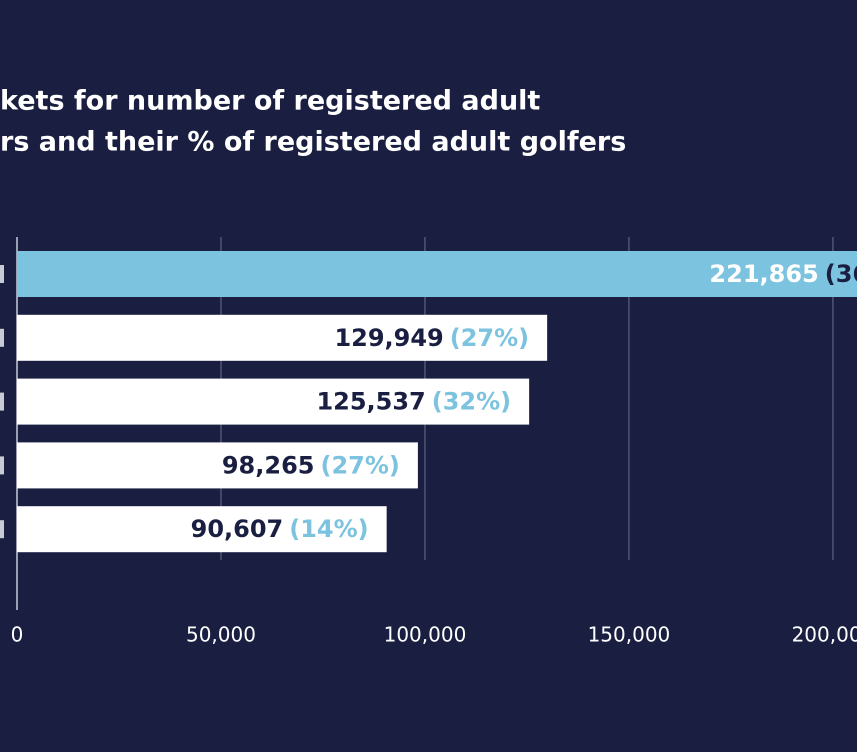  I want to click on x-tick-label: 200,000, so click(824, 635).